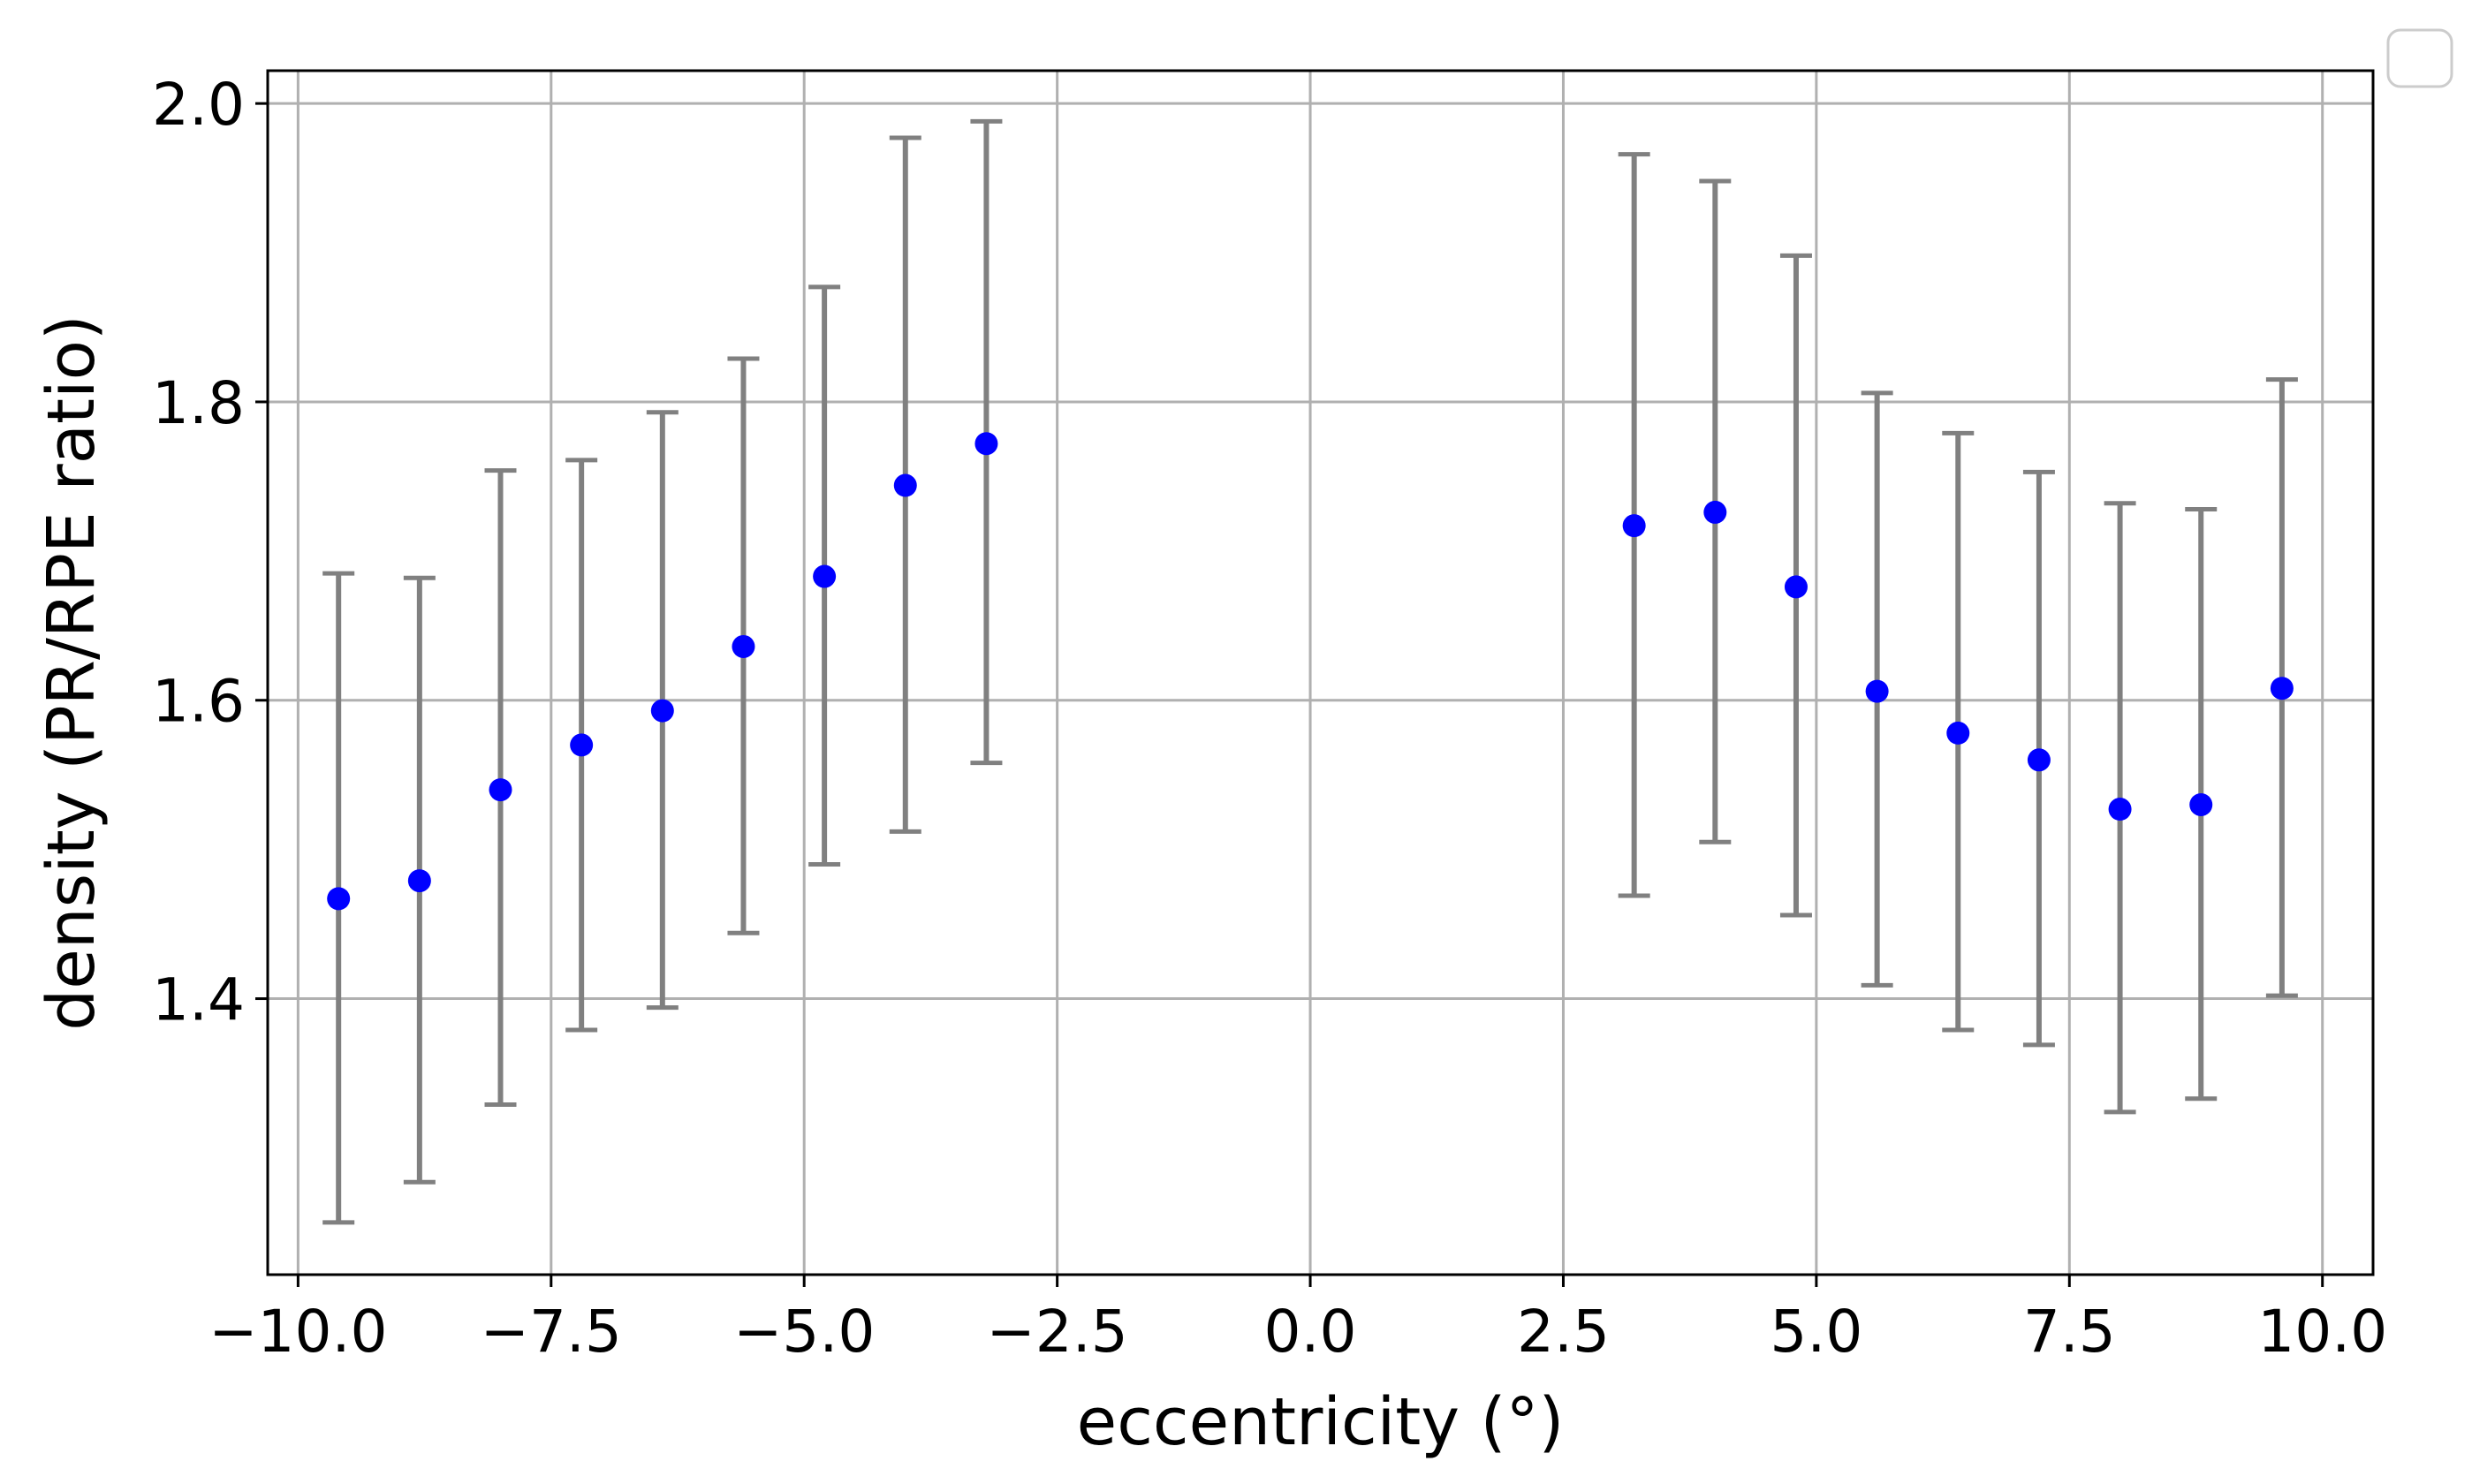 This screenshot has height=1484, width=2472. Describe the element at coordinates (198, 403) in the screenshot. I see `y-tick-label-2: 1.8` at that location.